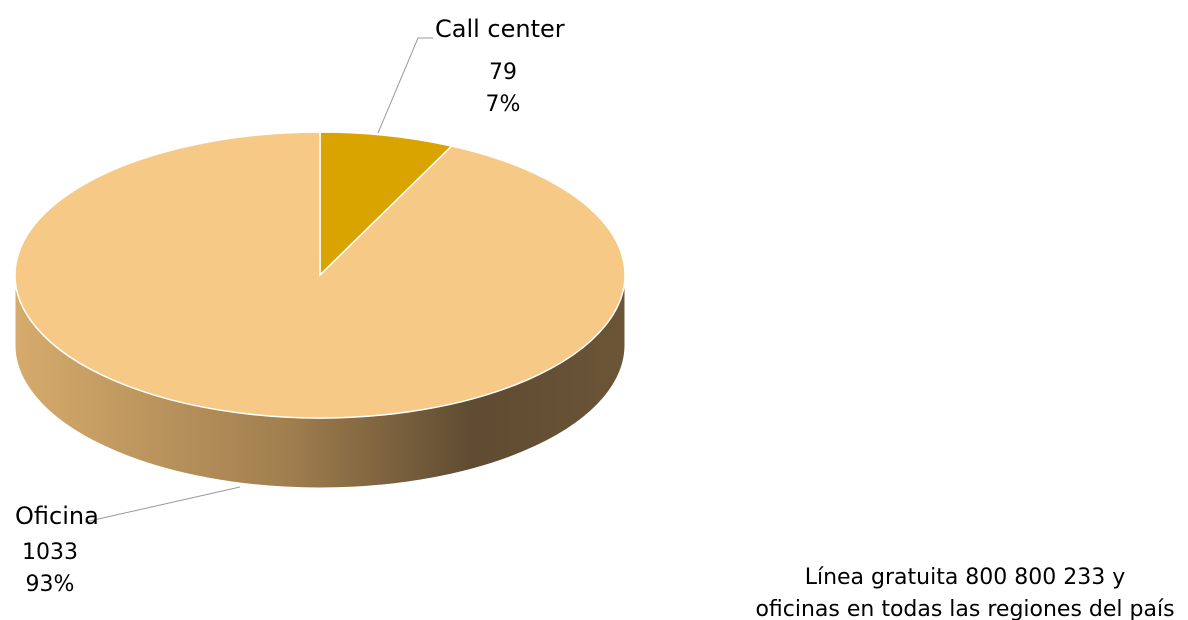 The width and height of the screenshot is (1188, 620). What do you see at coordinates (386, 204) in the screenshot?
I see `pie-slice` at bounding box center [386, 204].